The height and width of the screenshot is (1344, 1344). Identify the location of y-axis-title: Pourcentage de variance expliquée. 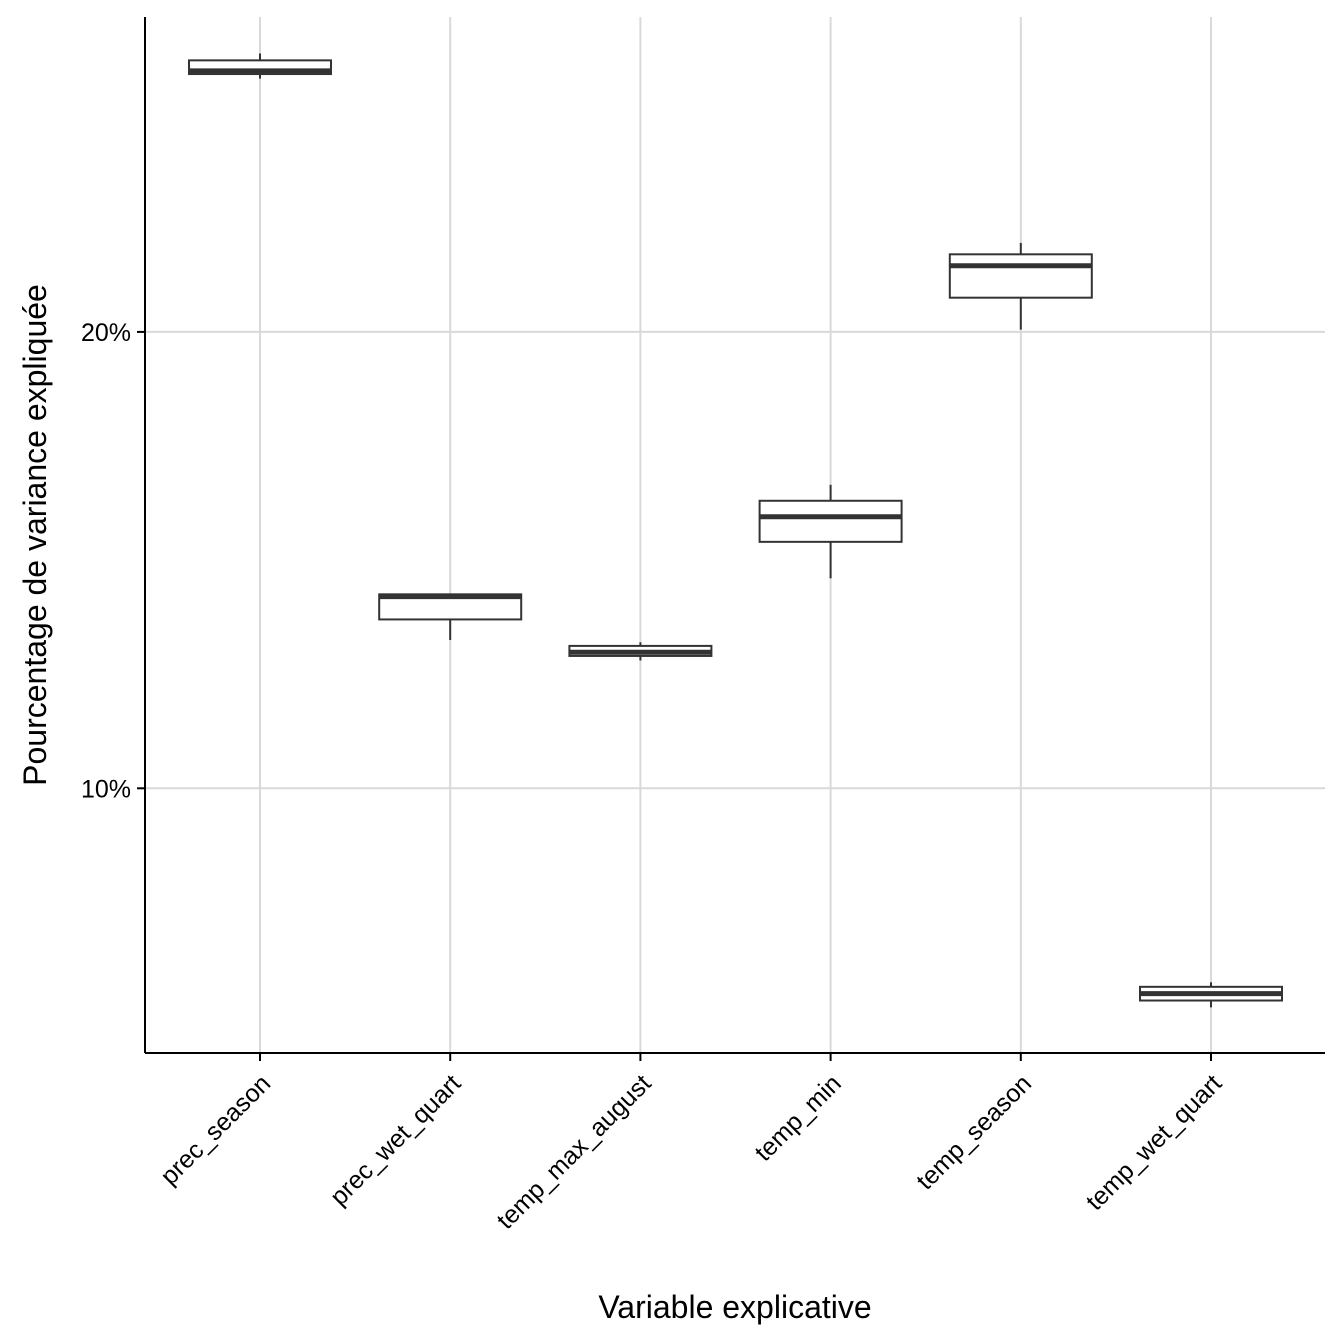
(35, 535).